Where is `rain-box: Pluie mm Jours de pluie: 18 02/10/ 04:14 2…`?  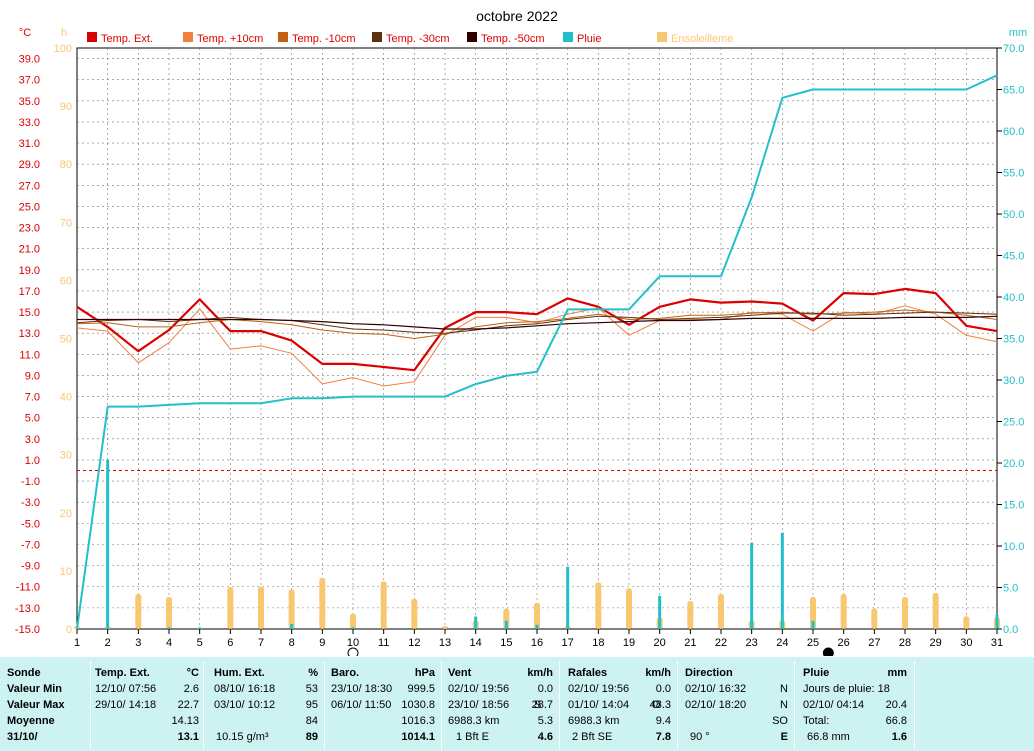
rain-box: Pluie mm Jours de pluie: 18 02/10/ 04:14 2… is located at coordinates (854, 705).